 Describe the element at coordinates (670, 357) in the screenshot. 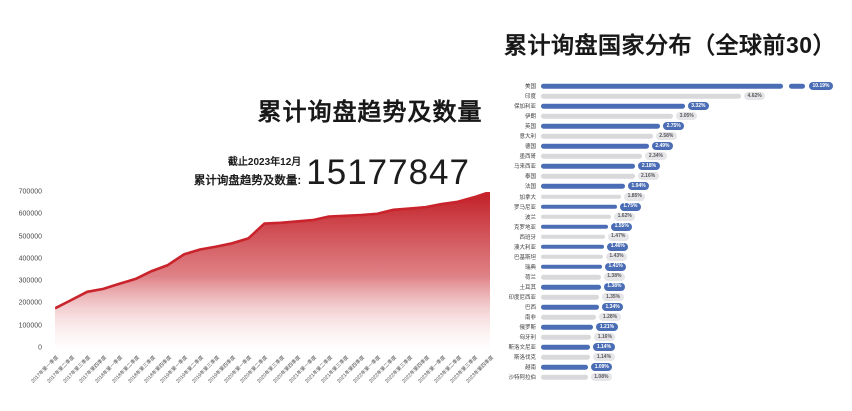

I see `bar-row: 斯洛伐克 1.14%` at that location.